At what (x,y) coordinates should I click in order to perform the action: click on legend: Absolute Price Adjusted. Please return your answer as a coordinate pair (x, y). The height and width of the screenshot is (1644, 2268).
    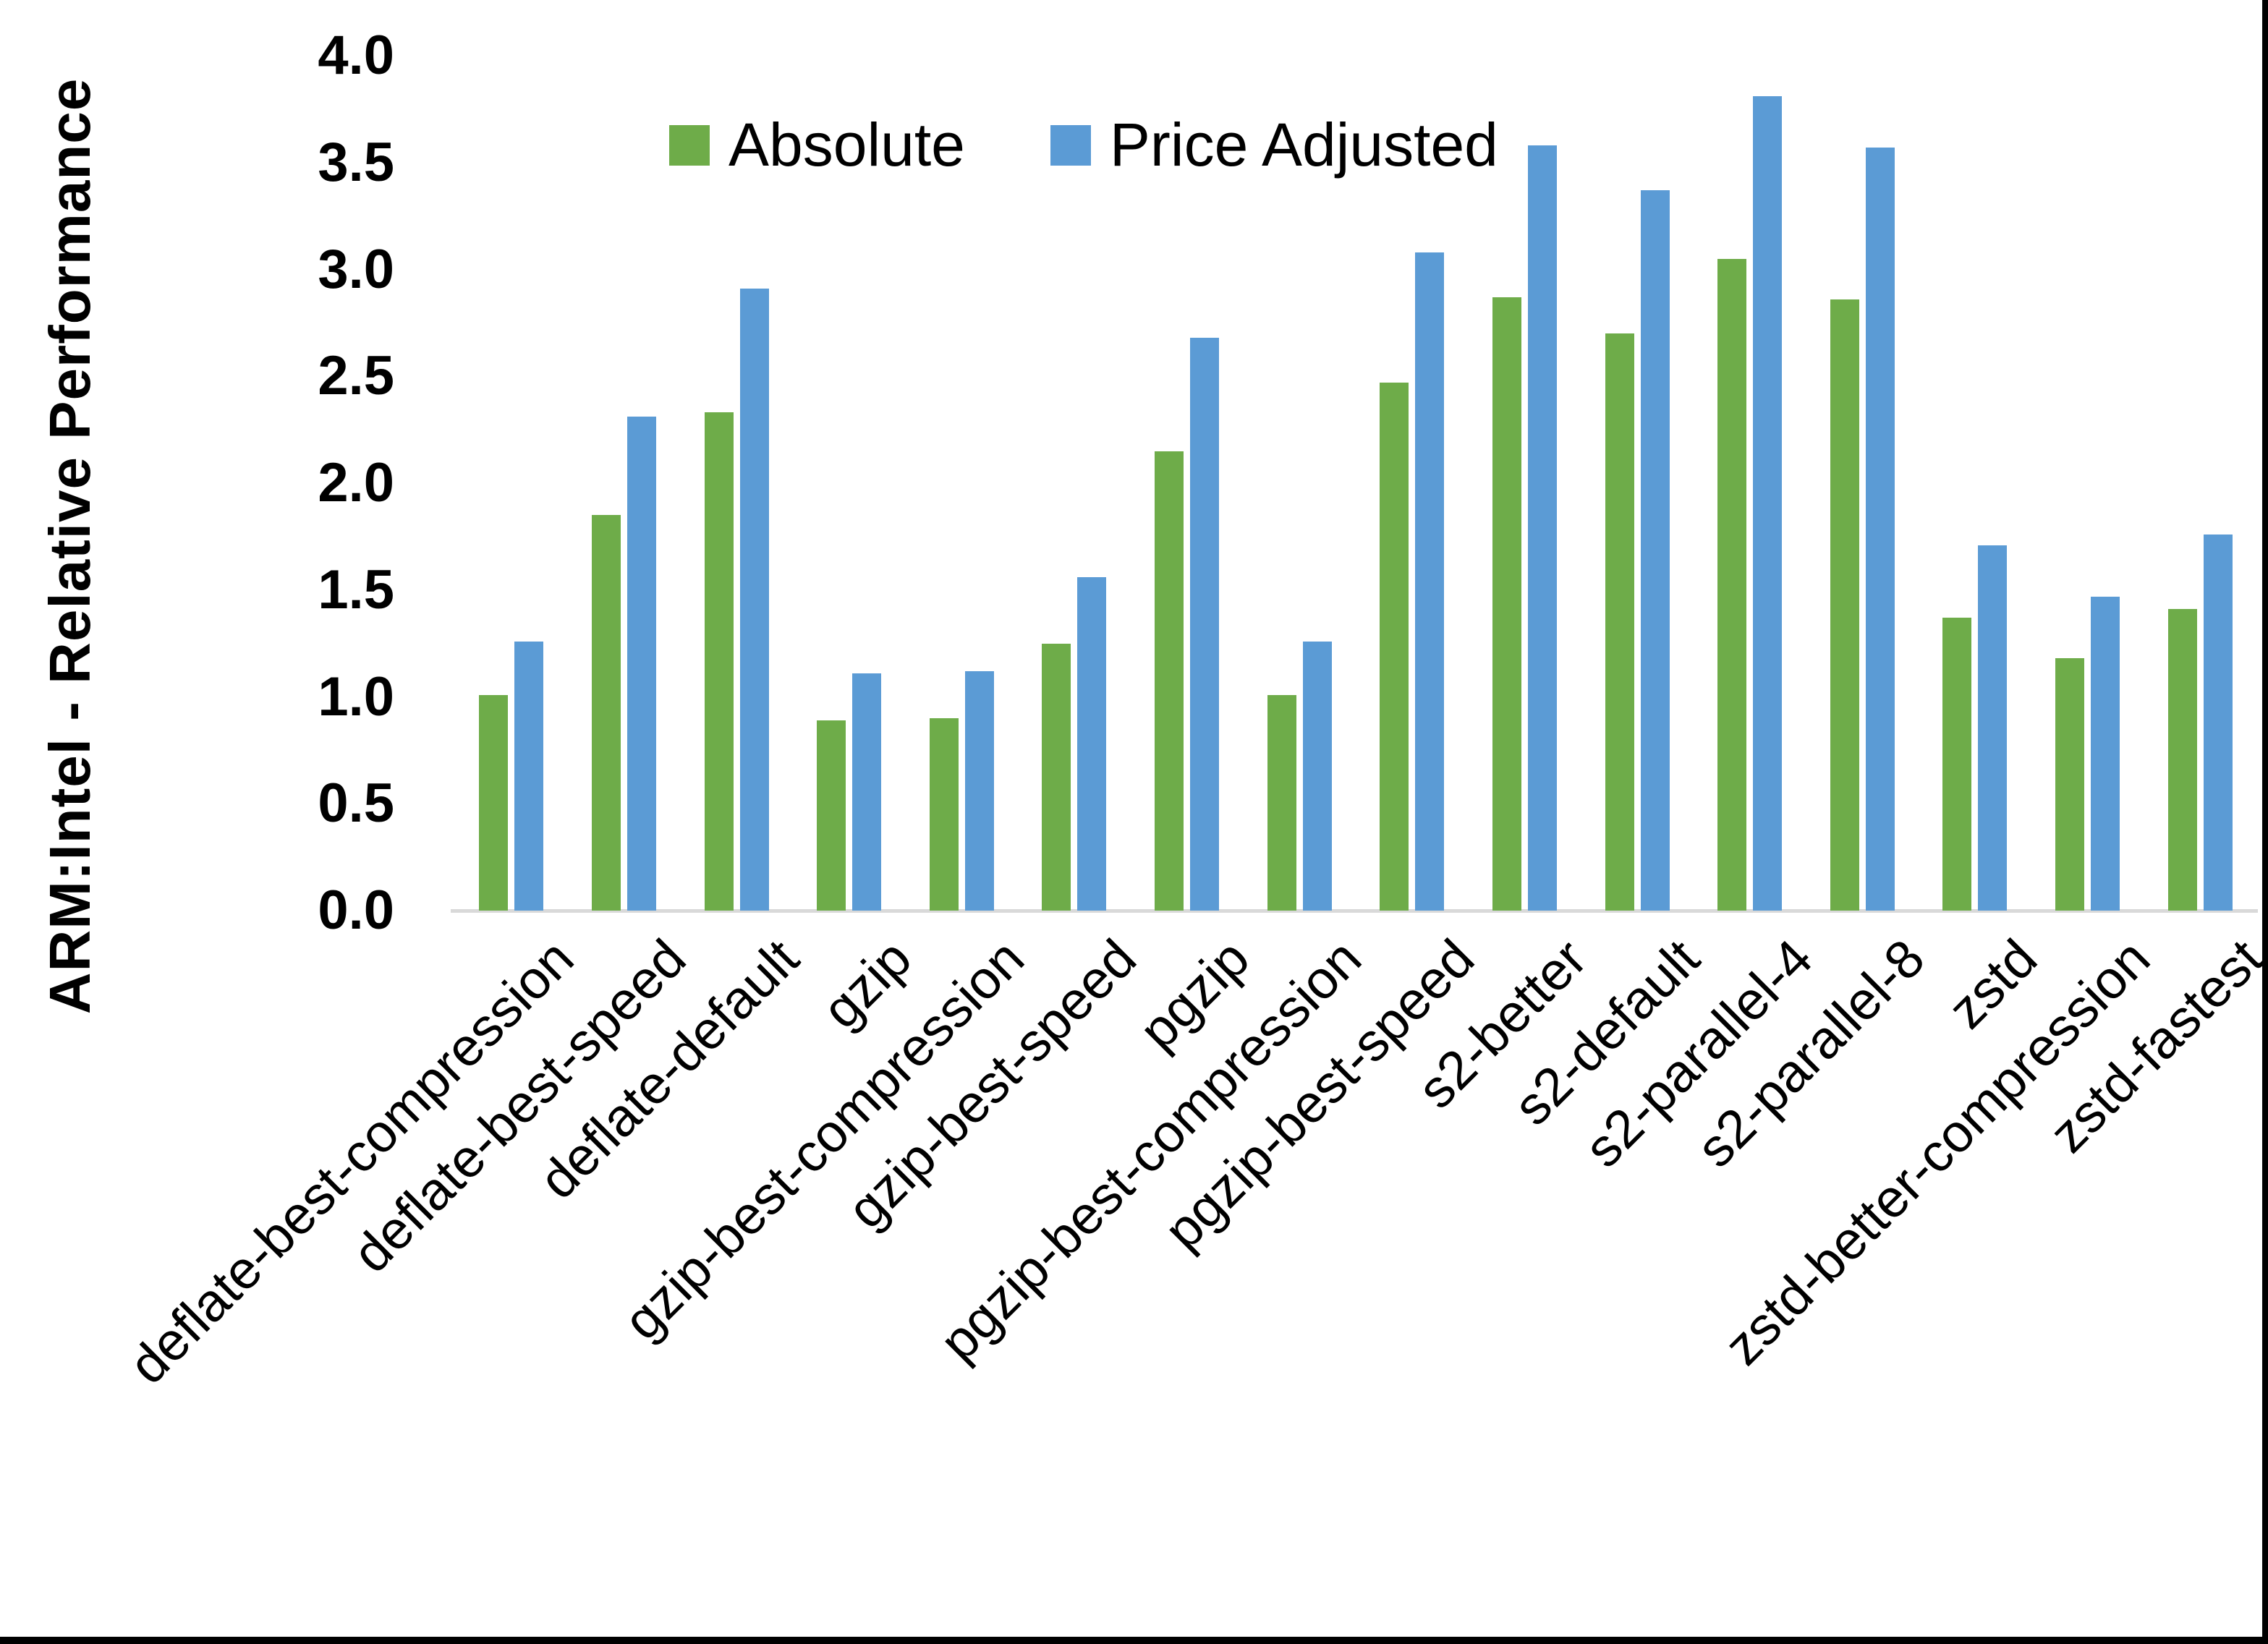
    Looking at the image, I should click on (1083, 145).